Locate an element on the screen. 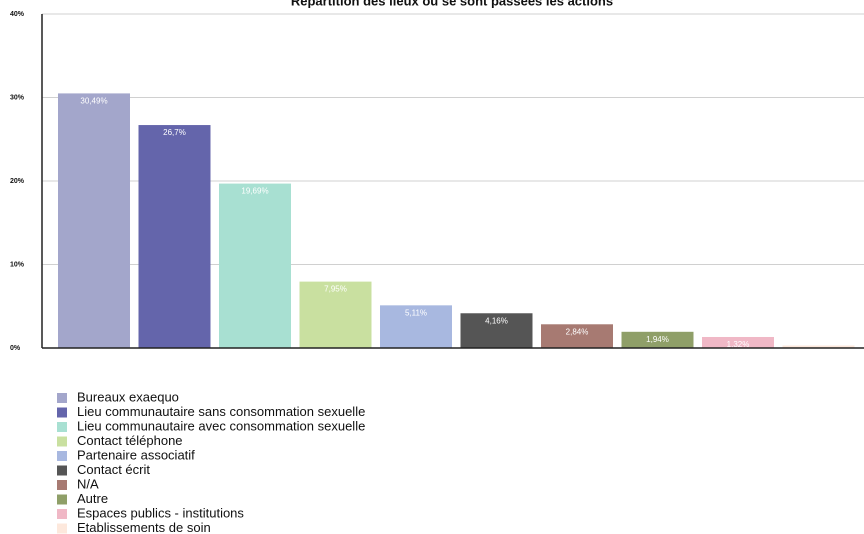 The width and height of the screenshot is (864, 534). value-label: 1,94% is located at coordinates (657, 339).